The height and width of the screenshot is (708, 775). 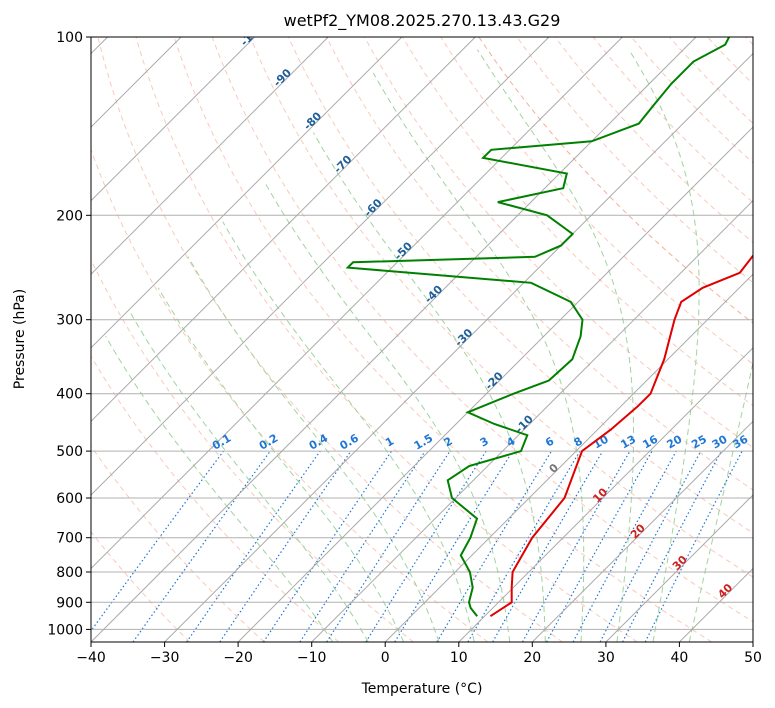 What do you see at coordinates (65, 630) in the screenshot?
I see `y-tick-label: 1000` at bounding box center [65, 630].